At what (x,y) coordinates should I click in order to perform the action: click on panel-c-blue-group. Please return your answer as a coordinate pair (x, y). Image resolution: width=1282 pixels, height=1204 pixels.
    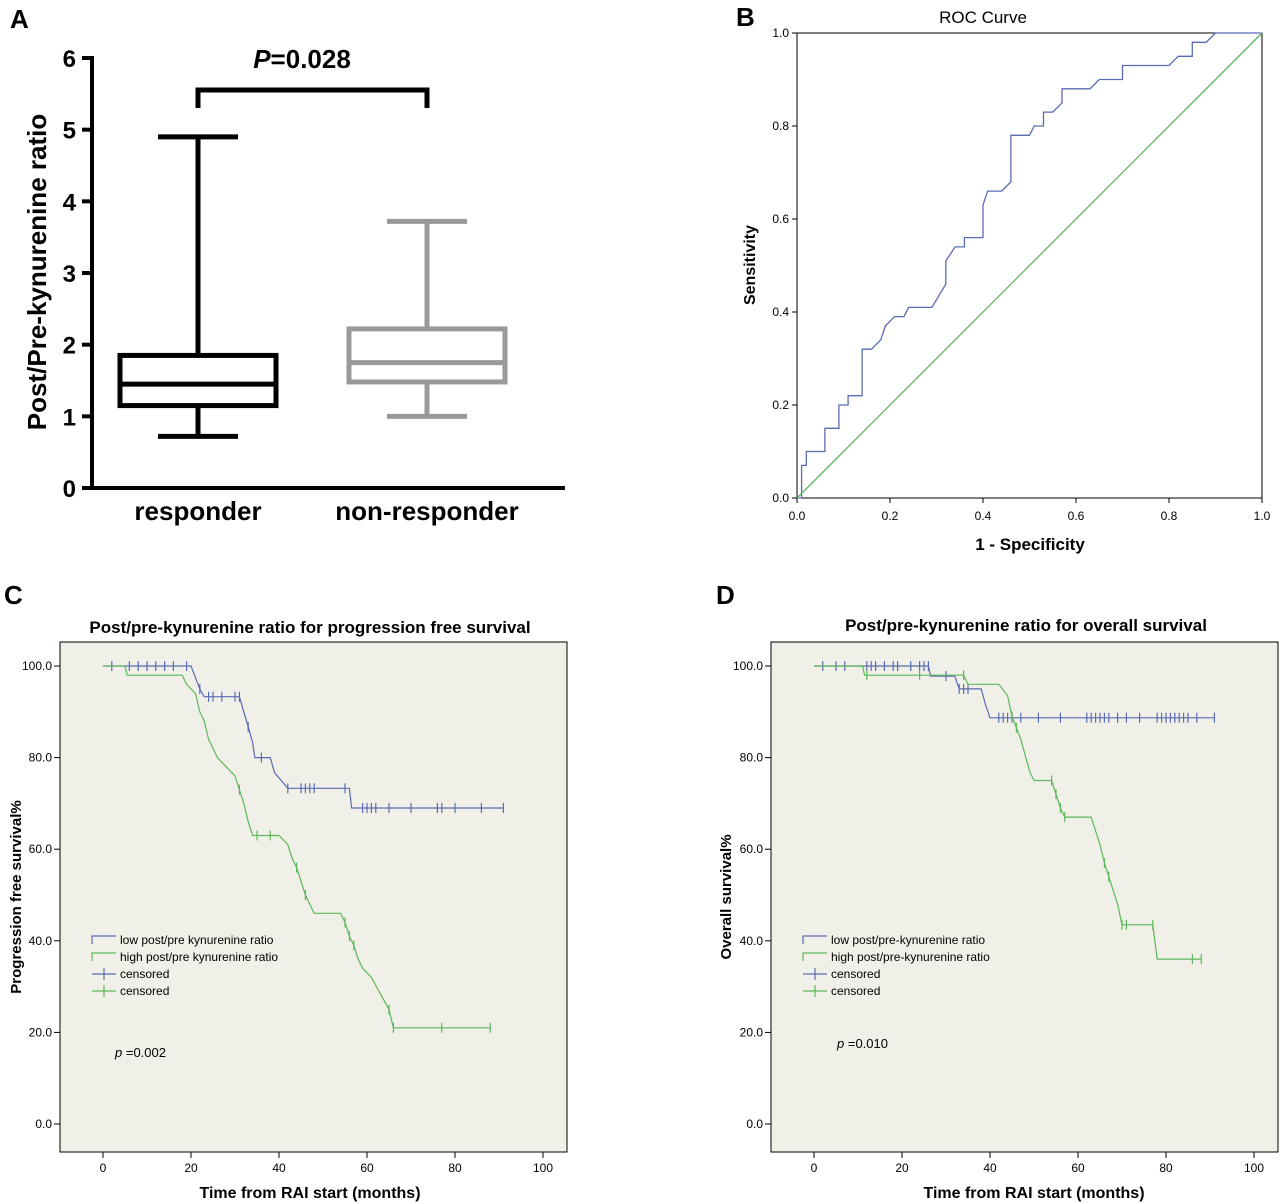
    Looking at the image, I should click on (303, 737).